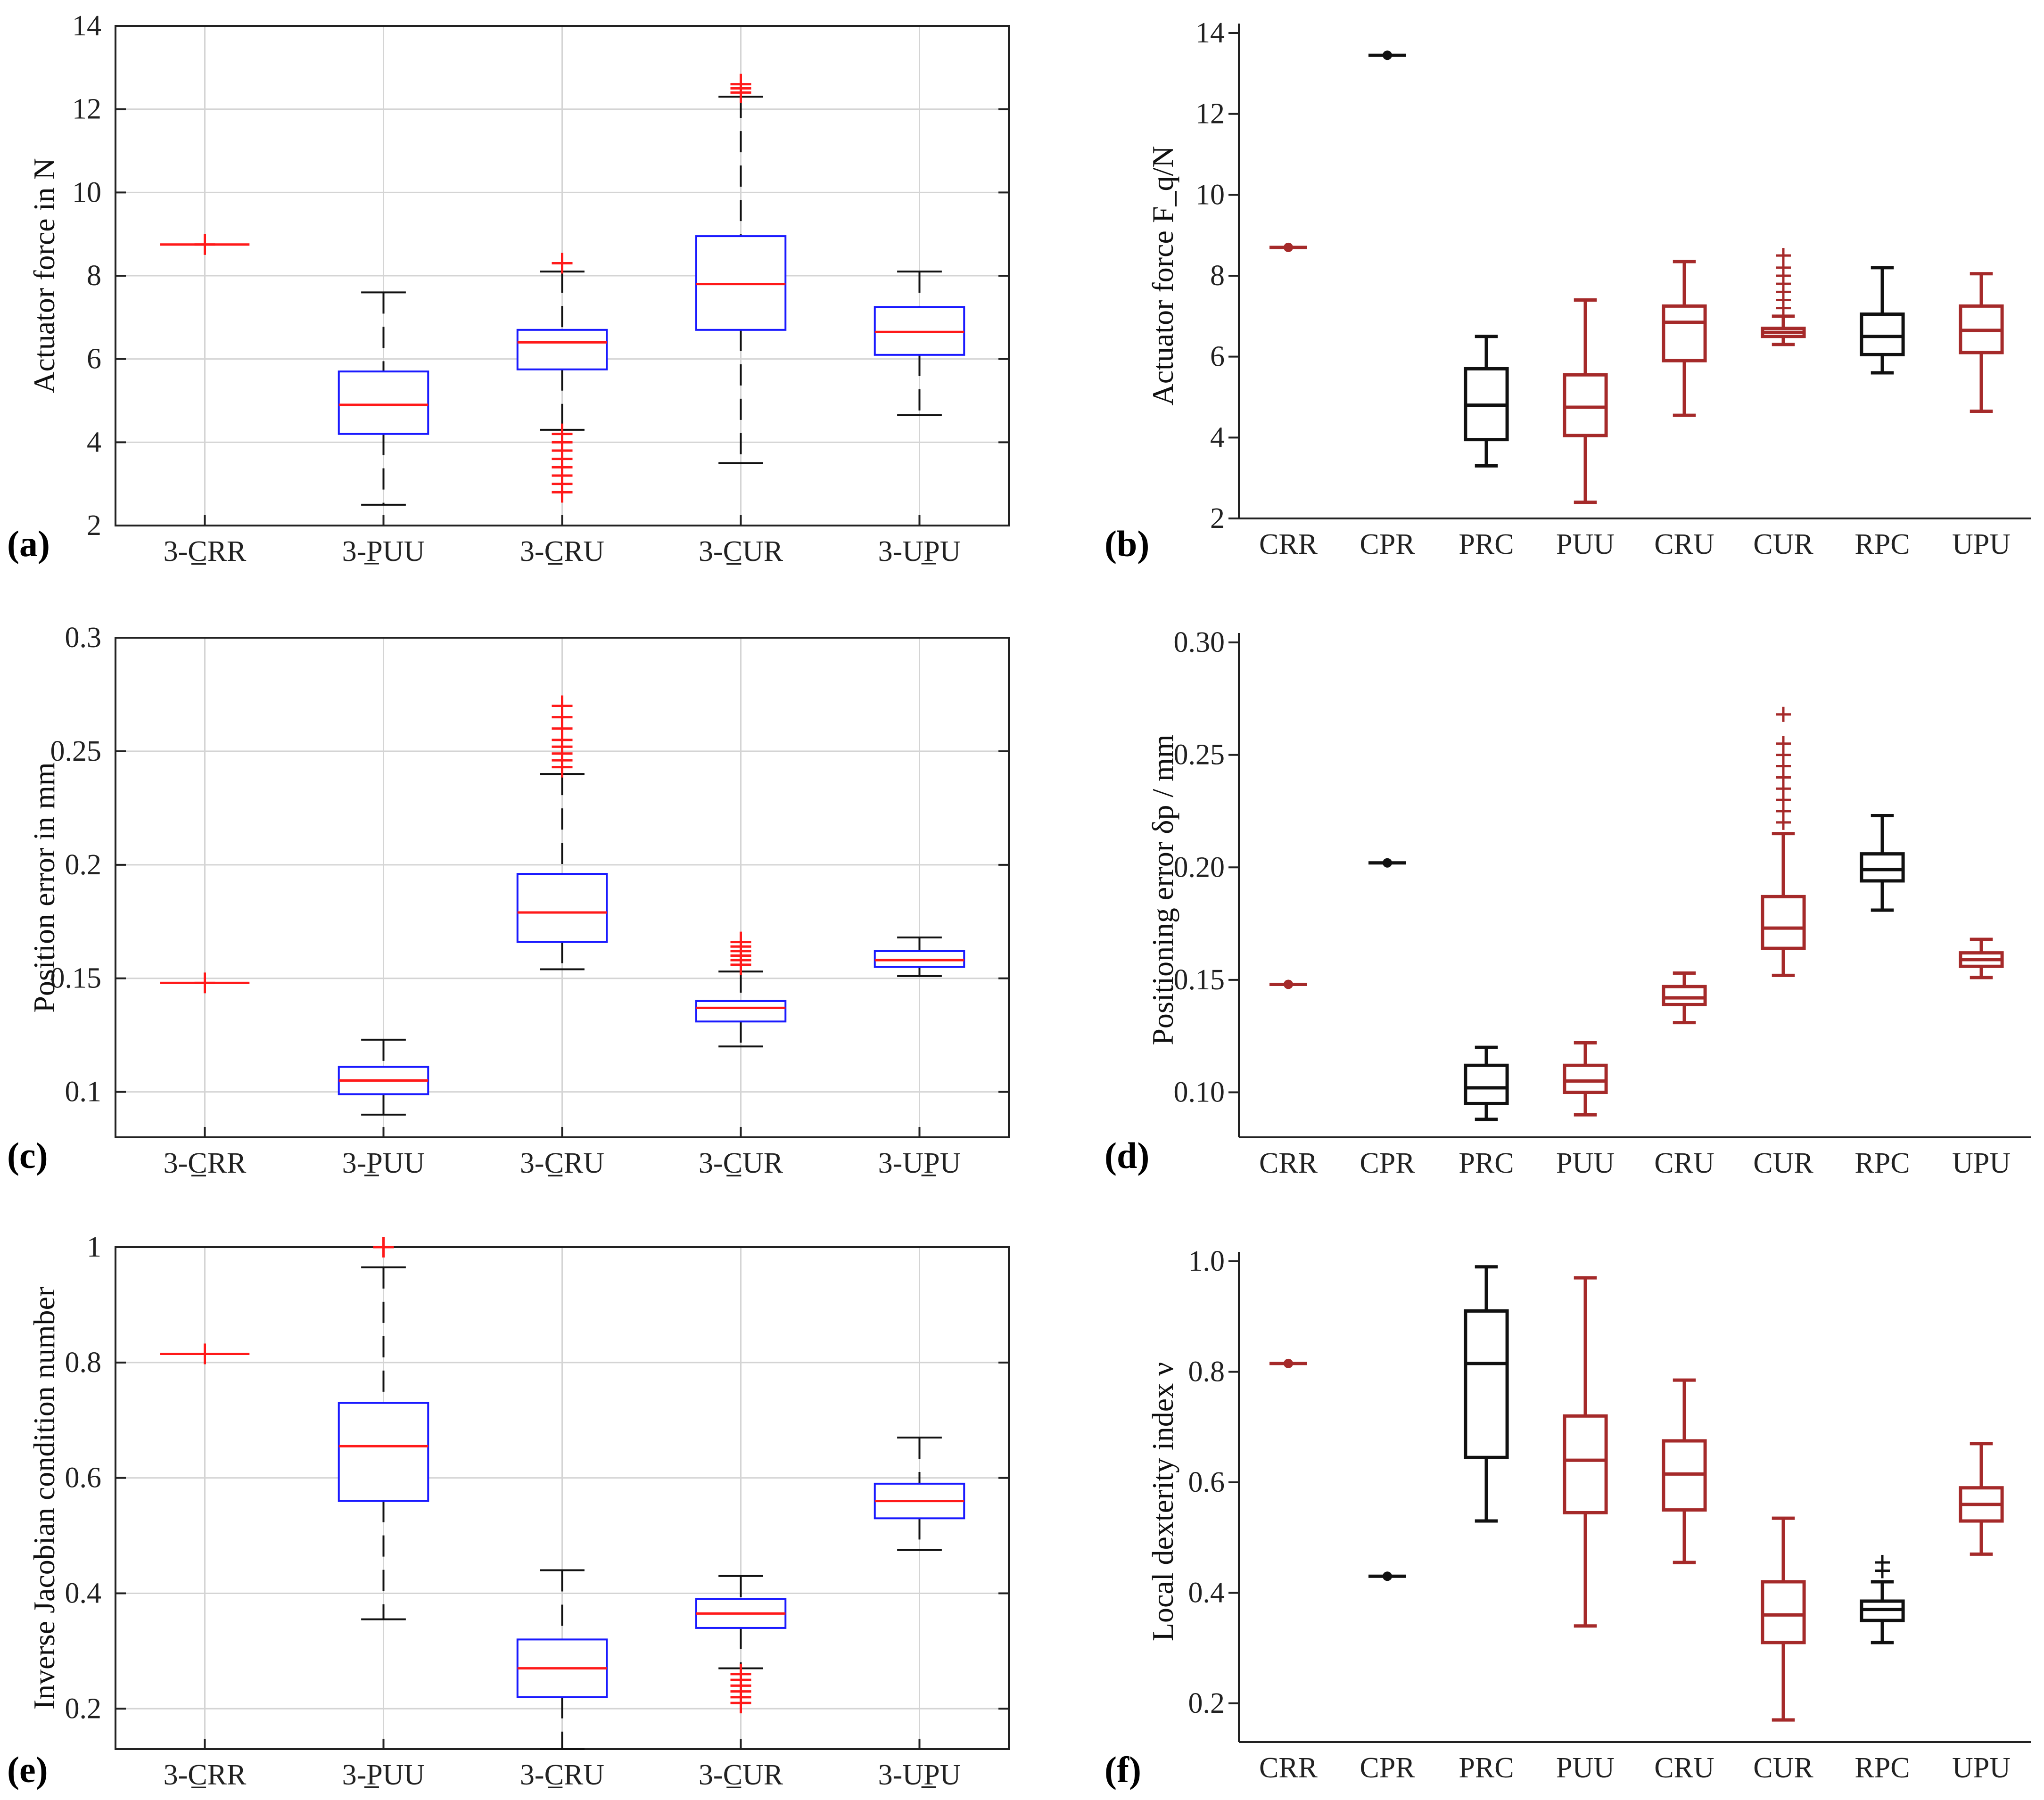  Describe the element at coordinates (44, 887) in the screenshot. I see `y-axis-title: Position error in mm` at that location.